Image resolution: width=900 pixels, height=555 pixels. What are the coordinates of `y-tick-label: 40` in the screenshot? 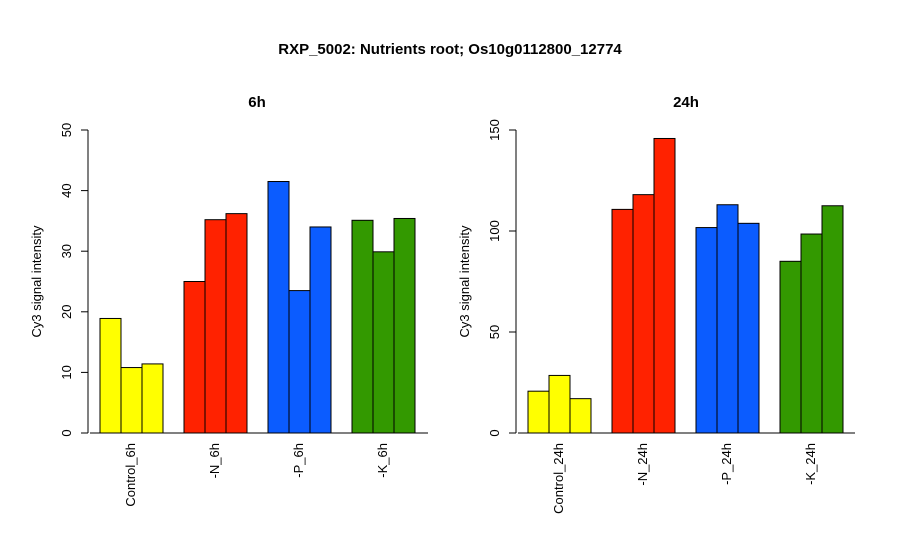 It's located at (66, 190).